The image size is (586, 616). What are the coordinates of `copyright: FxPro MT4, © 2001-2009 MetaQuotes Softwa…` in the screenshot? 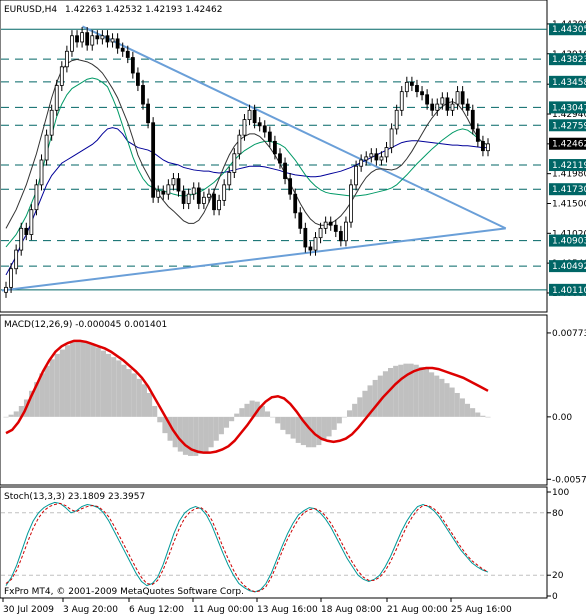 It's located at (124, 592).